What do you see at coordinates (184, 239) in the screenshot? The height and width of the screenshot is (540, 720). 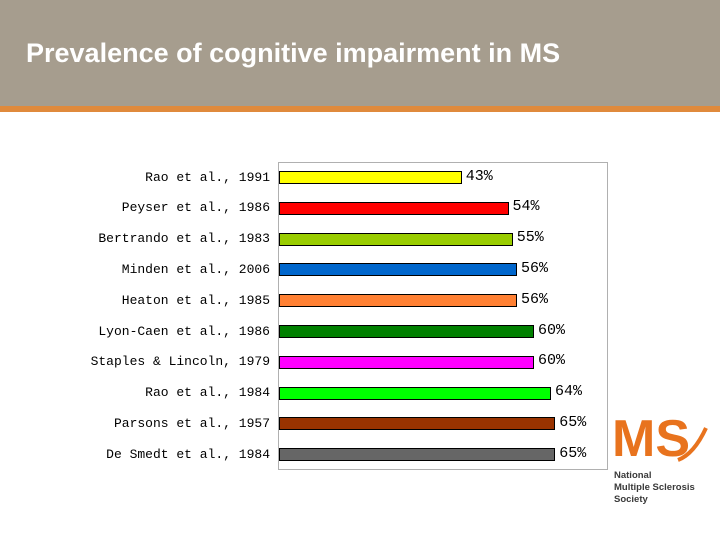 I see `category-label: Bertrando et al., 1983` at bounding box center [184, 239].